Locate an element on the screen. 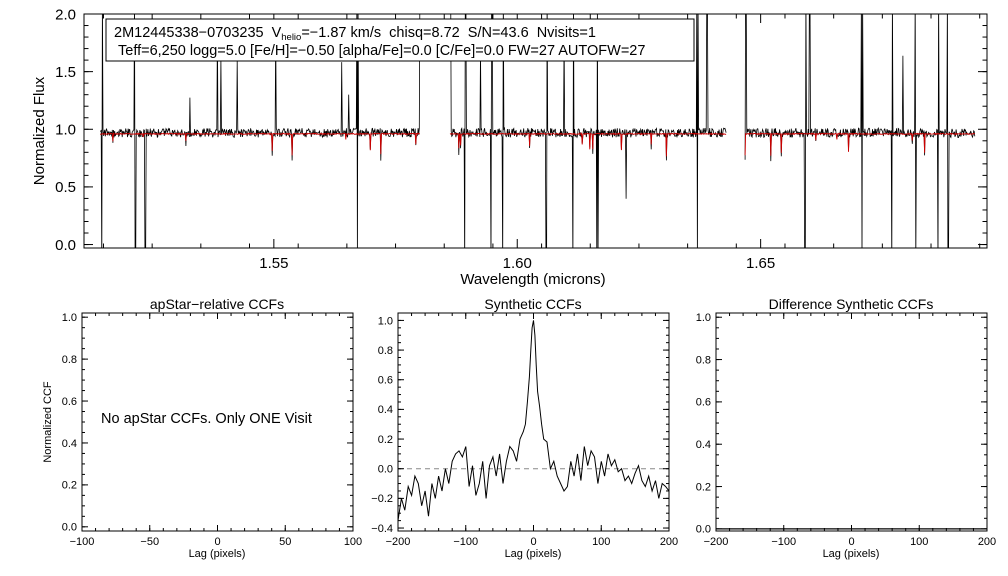  synthetic-ccf-frame is located at coordinates (533, 422).